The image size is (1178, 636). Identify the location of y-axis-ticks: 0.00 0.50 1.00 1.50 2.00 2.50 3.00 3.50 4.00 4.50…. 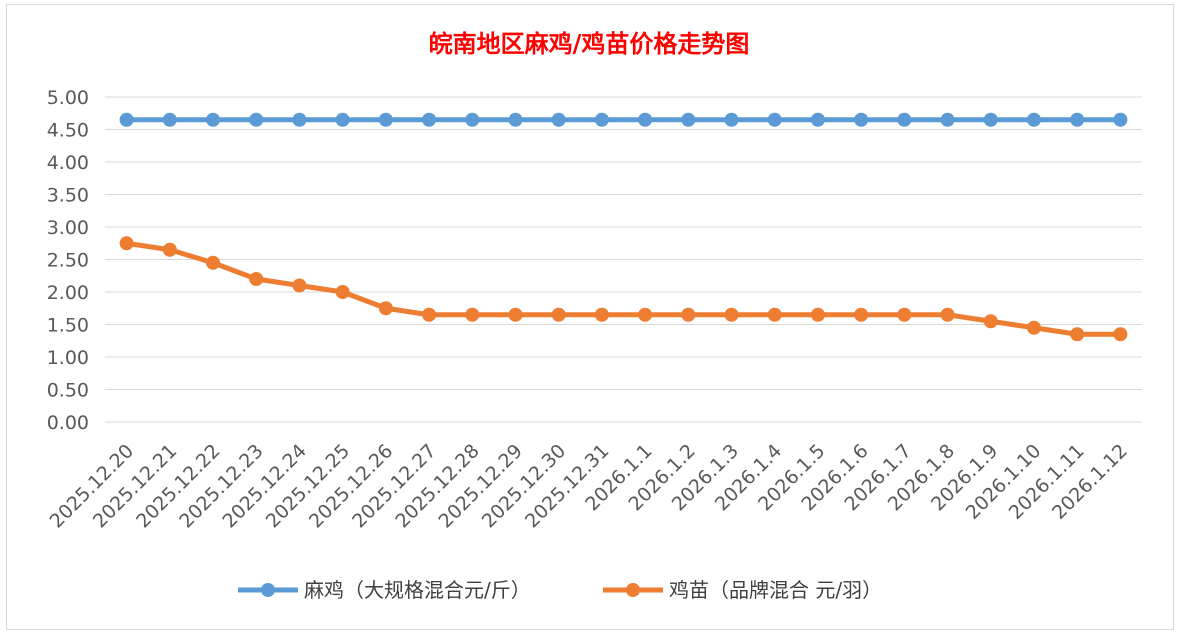
(68, 260).